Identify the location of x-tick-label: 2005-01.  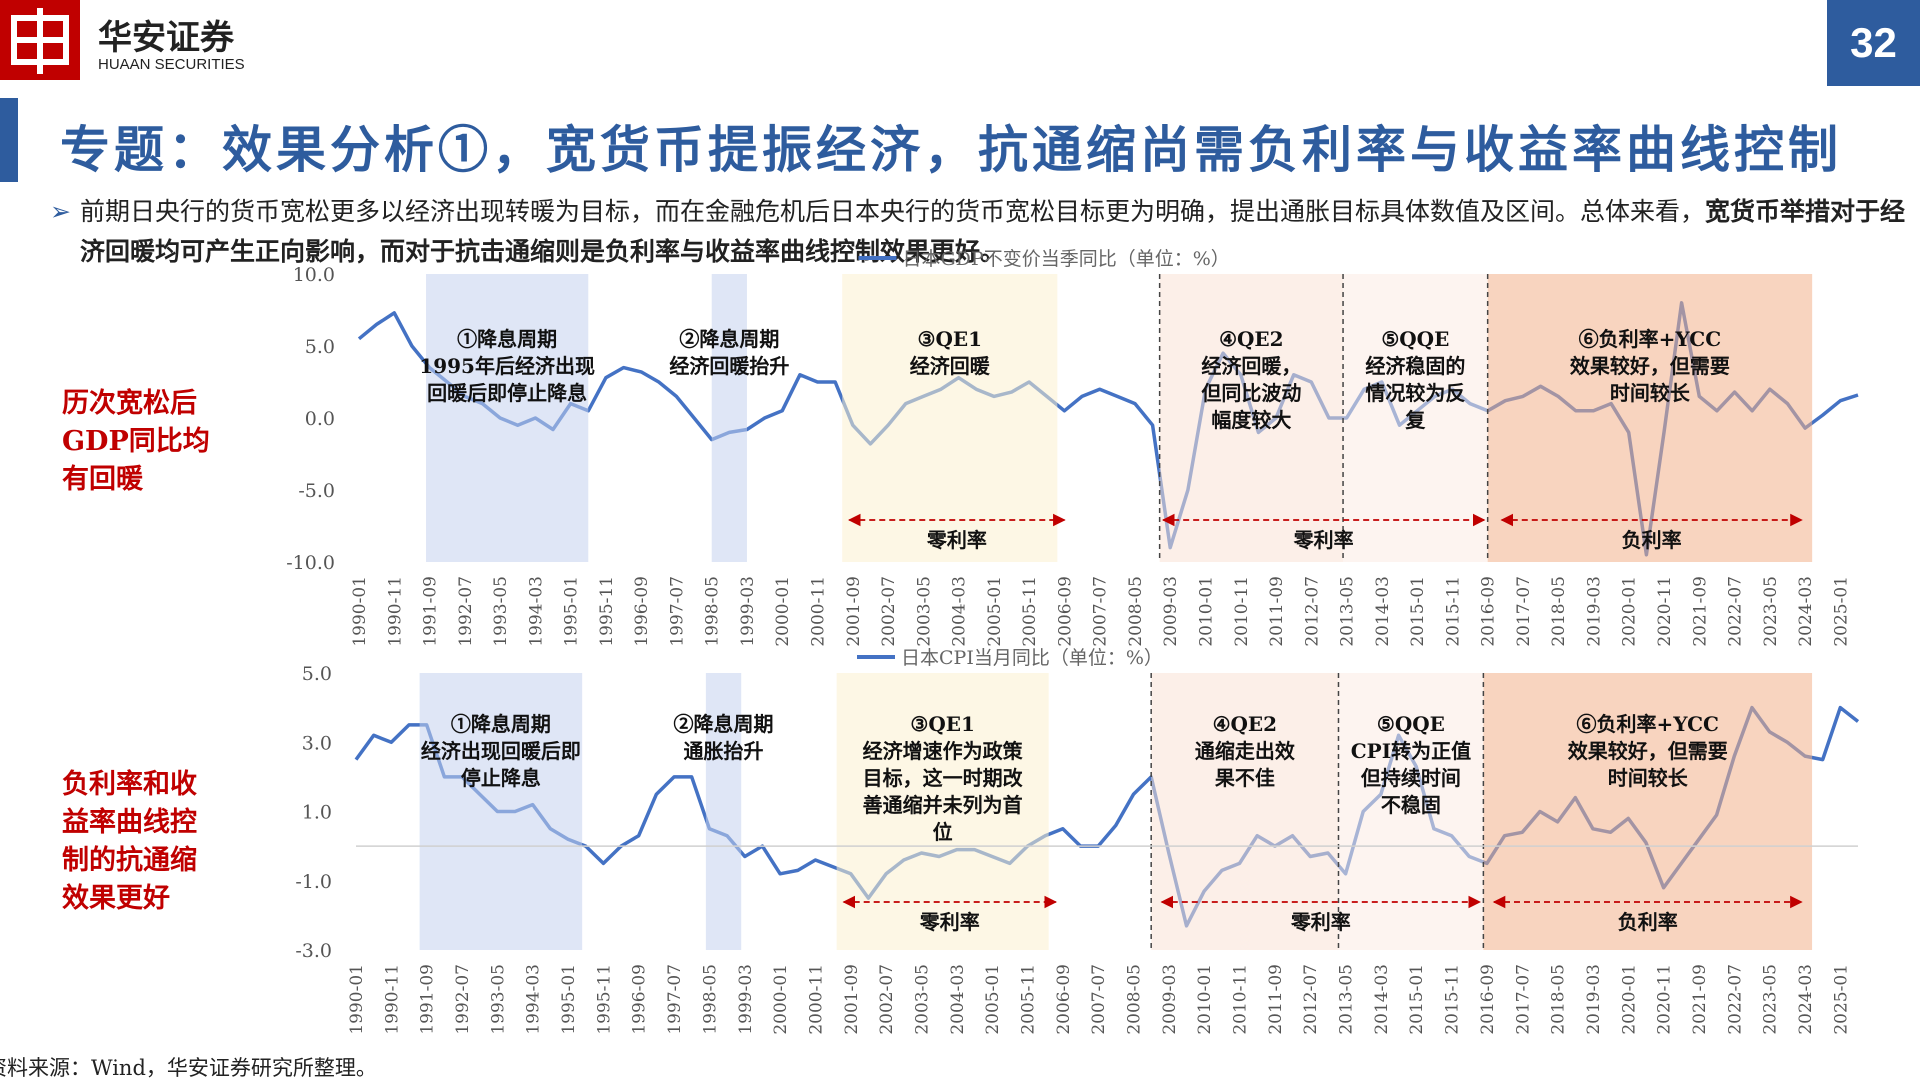
(995, 611).